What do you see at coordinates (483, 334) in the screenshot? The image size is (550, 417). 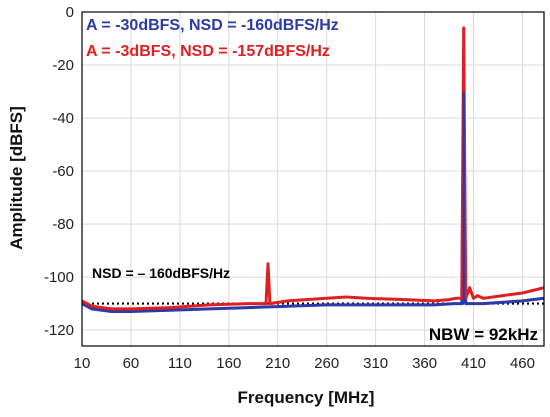 I see `nbw-annotation: NBW = 92kHz` at bounding box center [483, 334].